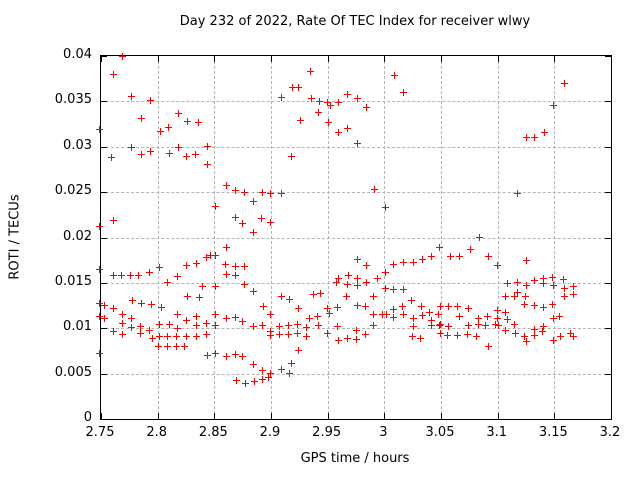  I want to click on y-tick-label: 0.005, so click(73, 372).